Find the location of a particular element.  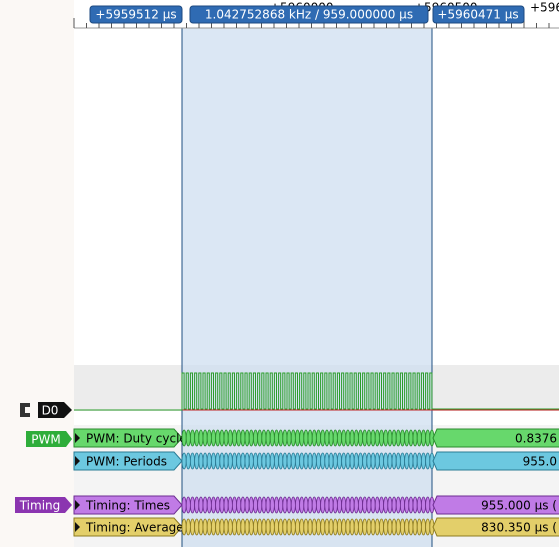

decoder-label: PWM is located at coordinates (45, 440).